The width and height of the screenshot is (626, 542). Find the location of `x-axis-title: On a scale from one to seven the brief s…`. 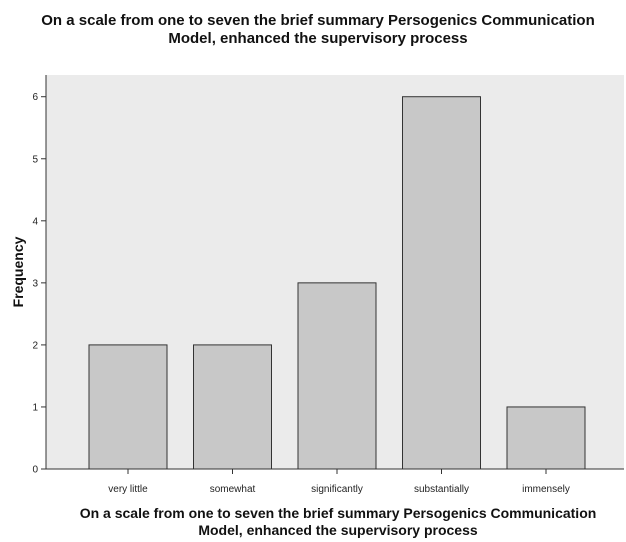

x-axis-title: On a scale from one to seven the brief s… is located at coordinates (338, 521).